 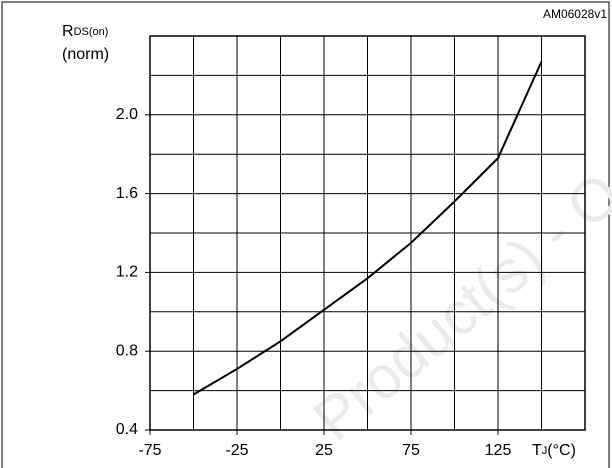 What do you see at coordinates (127, 193) in the screenshot?
I see `y-tick-label: 1.6` at bounding box center [127, 193].